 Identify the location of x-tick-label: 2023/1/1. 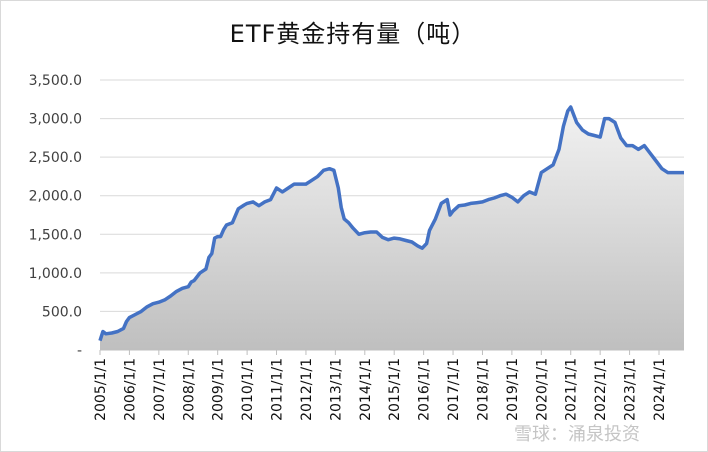
(631, 389).